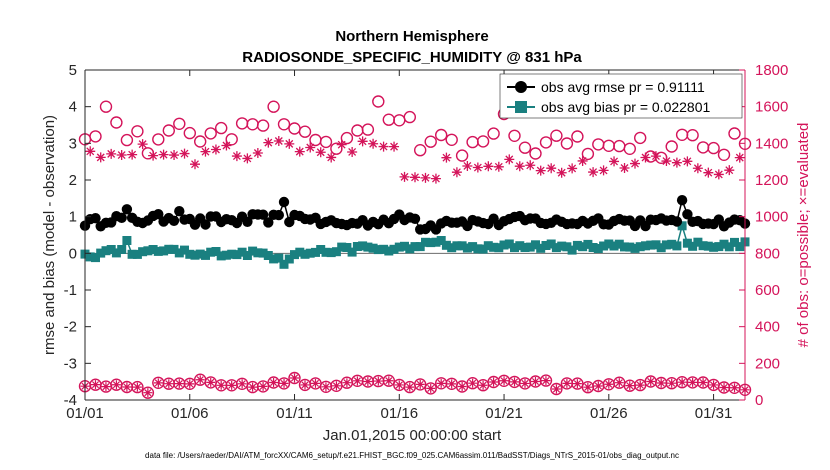 The height and width of the screenshot is (470, 830). What do you see at coordinates (73, 107) in the screenshot?
I see `y-tick-label-left: 4` at bounding box center [73, 107].